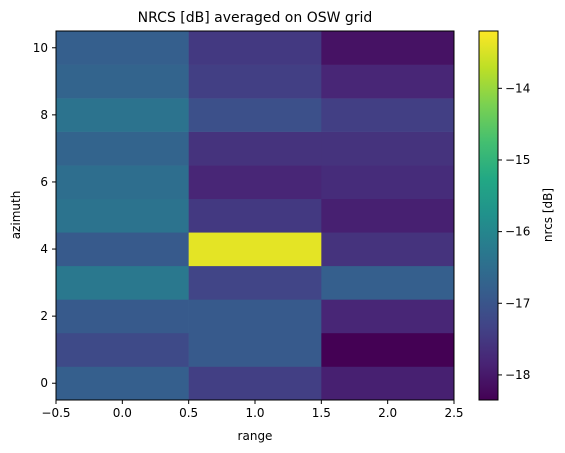 The height and width of the screenshot is (453, 565). Describe the element at coordinates (321, 413) in the screenshot. I see `x-tick-label: 1.5` at that location.